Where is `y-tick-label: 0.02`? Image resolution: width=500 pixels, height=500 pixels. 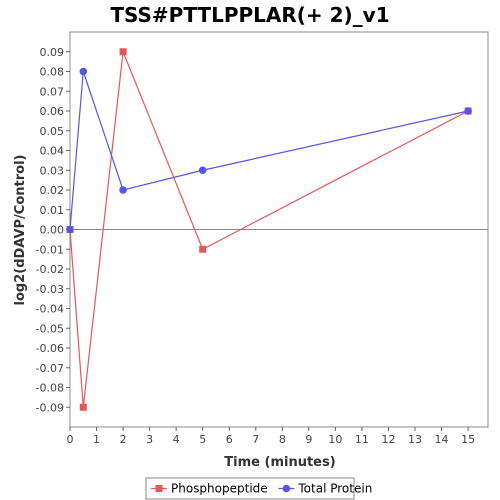
y-tick-label: 0.02 is located at coordinates (52, 190).